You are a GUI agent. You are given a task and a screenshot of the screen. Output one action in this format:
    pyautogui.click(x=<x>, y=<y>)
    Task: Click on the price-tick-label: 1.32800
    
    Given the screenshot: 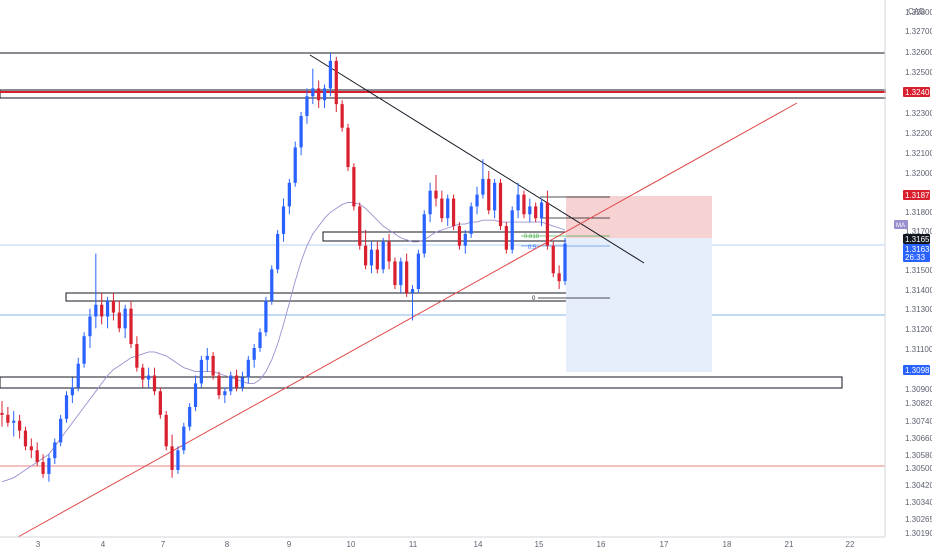 What is the action you would take?
    pyautogui.click(x=918, y=12)
    